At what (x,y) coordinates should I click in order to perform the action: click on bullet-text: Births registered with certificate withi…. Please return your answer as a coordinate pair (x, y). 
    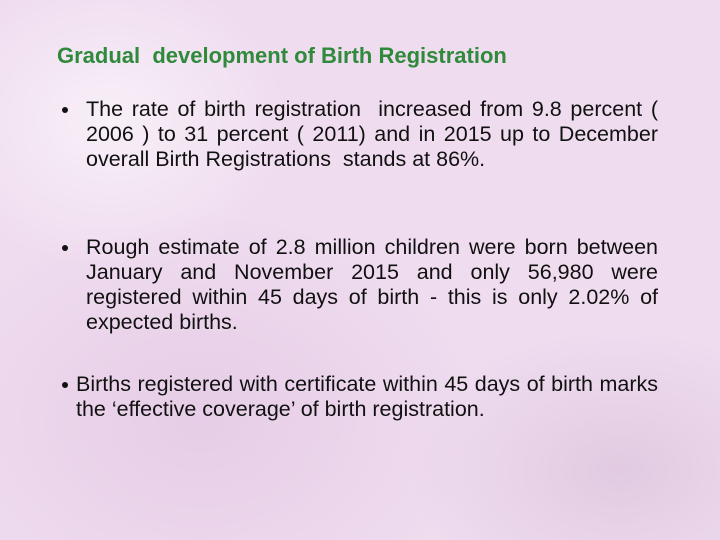
    Looking at the image, I should click on (363, 396).